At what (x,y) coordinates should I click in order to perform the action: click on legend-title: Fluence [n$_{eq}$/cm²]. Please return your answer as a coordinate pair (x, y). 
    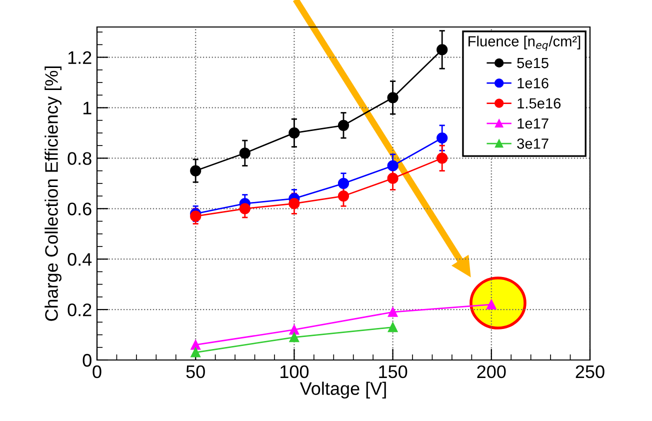
    Looking at the image, I should click on (524, 43).